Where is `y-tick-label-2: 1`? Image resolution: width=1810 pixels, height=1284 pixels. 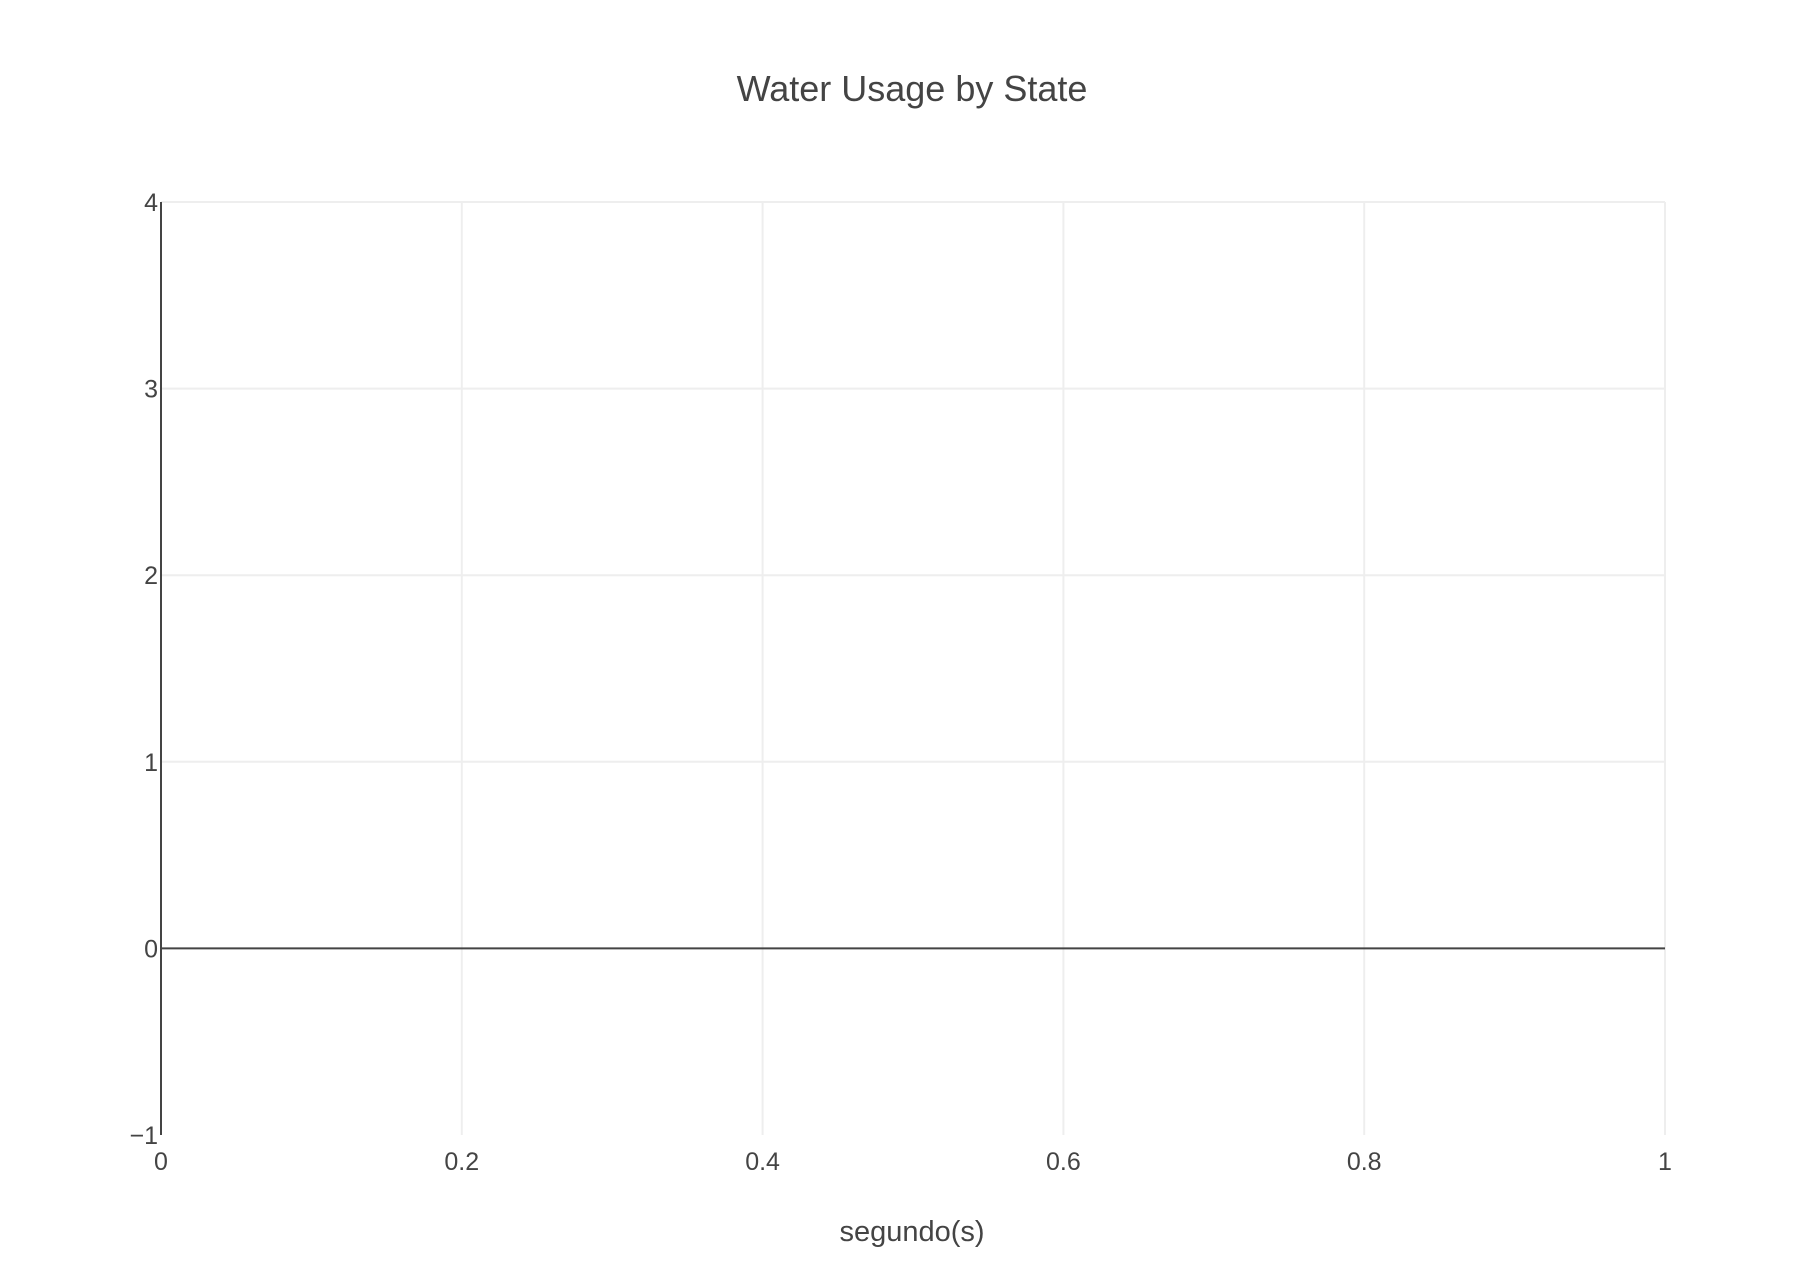 y-tick-label-2: 1 is located at coordinates (151, 763).